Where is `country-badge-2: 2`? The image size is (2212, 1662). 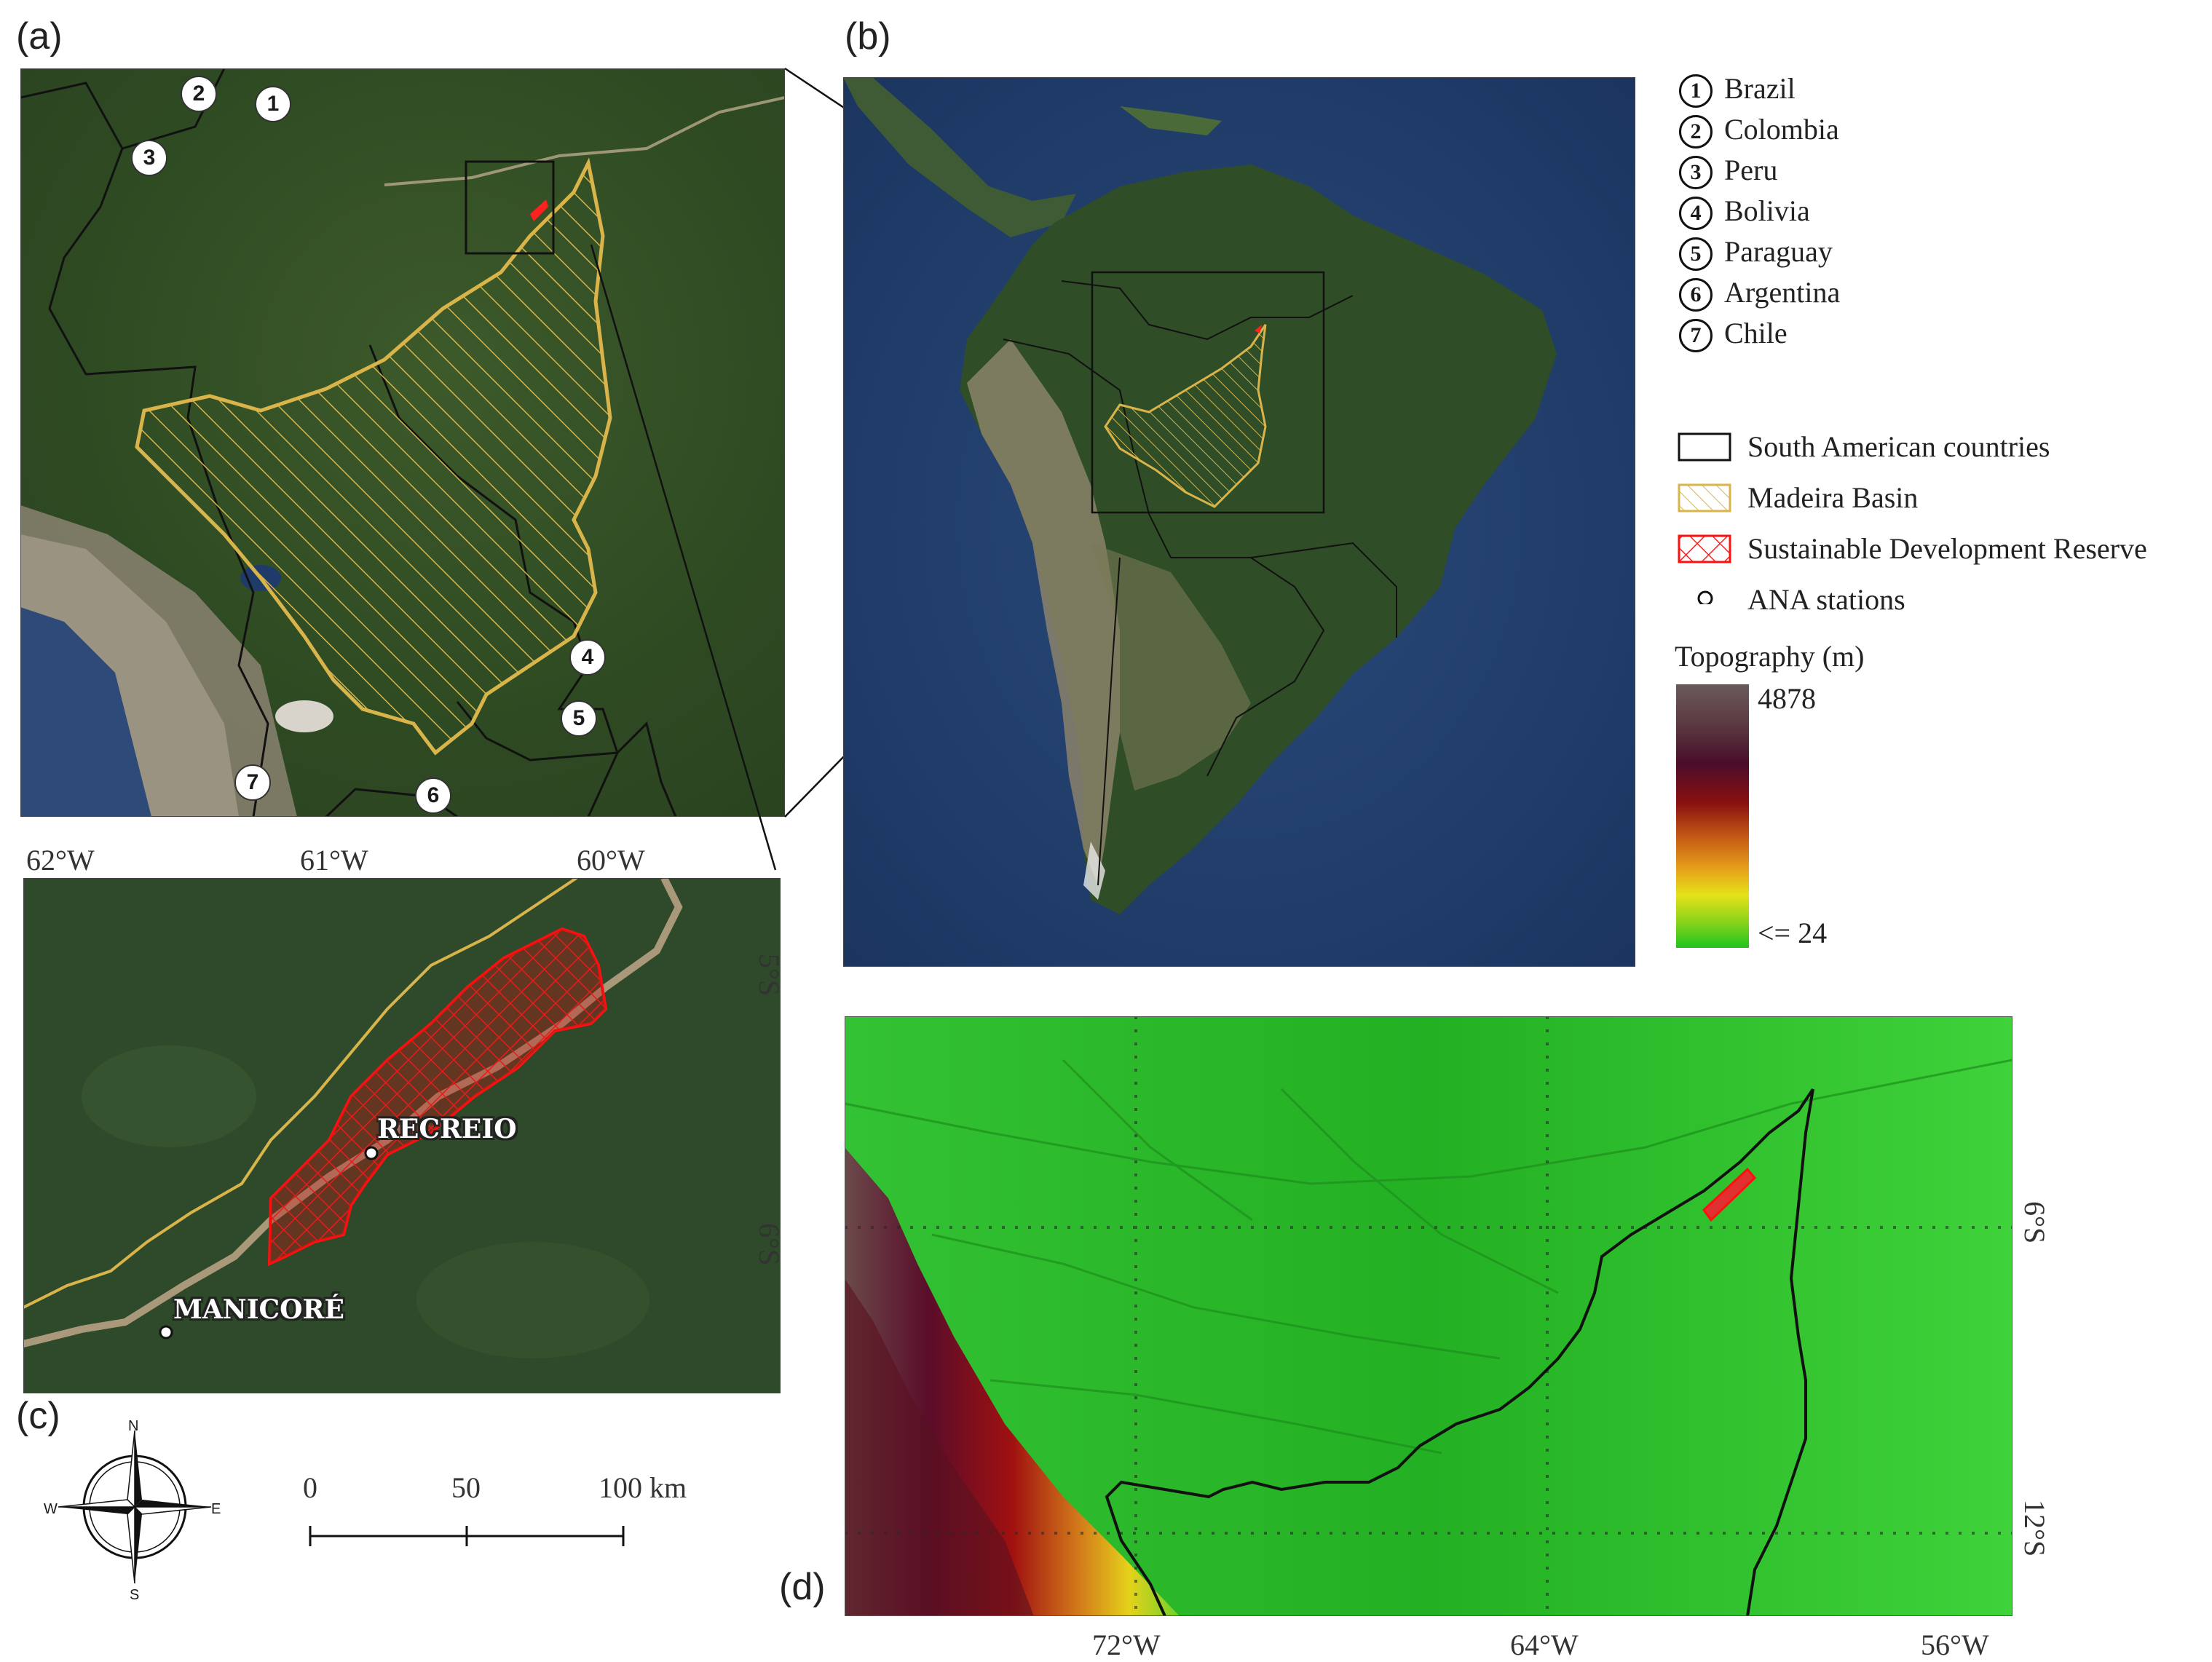
country-badge-2: 2 is located at coordinates (199, 94).